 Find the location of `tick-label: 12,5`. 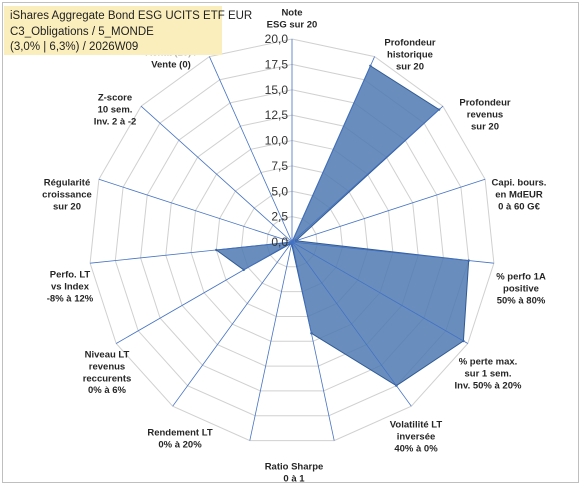

tick-label: 12,5 is located at coordinates (277, 115).